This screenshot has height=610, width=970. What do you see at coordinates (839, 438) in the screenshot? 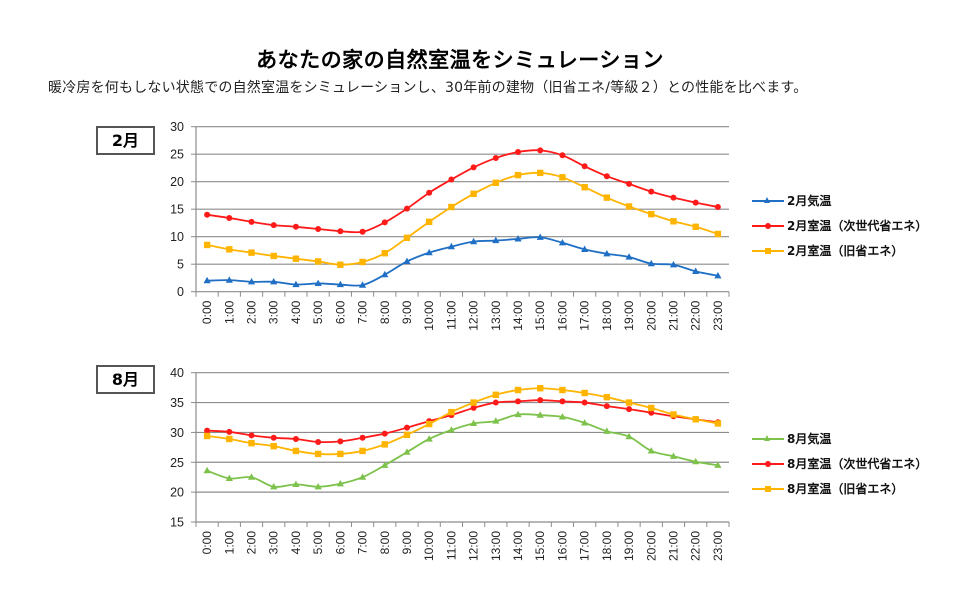
I see `legend-item: 8月気温` at bounding box center [839, 438].